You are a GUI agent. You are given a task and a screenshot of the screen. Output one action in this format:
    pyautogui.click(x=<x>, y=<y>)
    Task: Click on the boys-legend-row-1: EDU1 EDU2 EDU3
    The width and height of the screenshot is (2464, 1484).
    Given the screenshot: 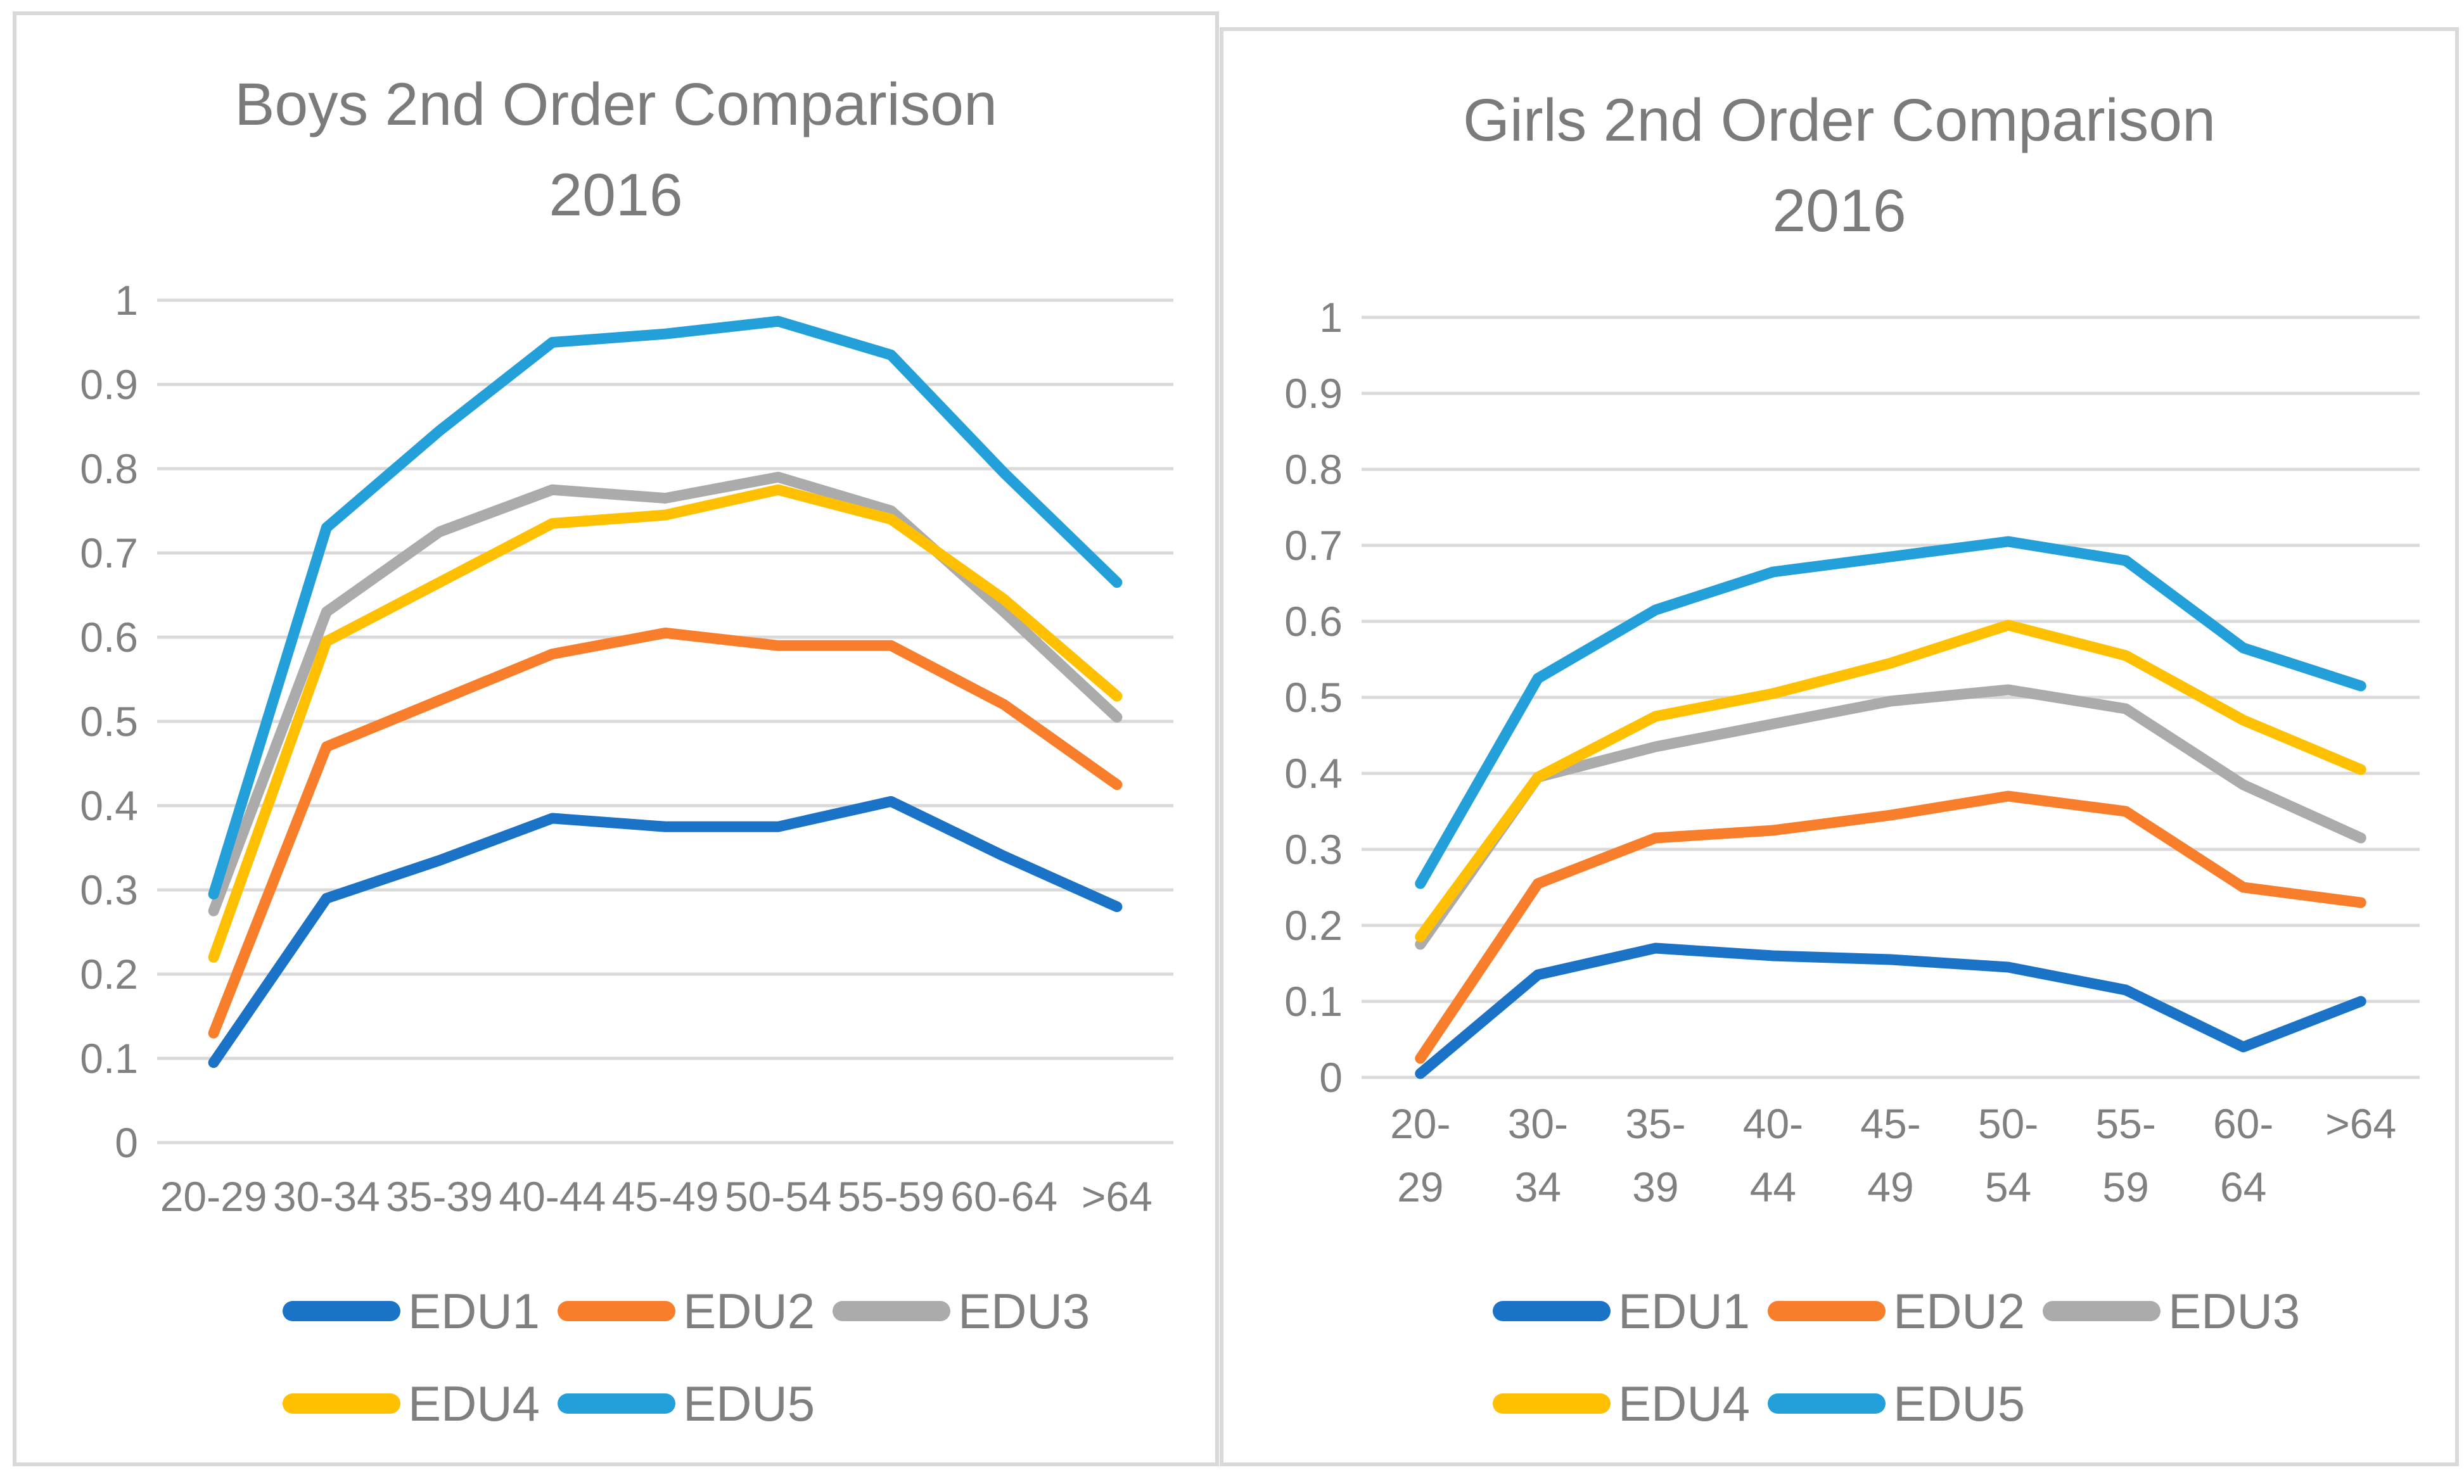 What is the action you would take?
    pyautogui.click(x=695, y=1311)
    